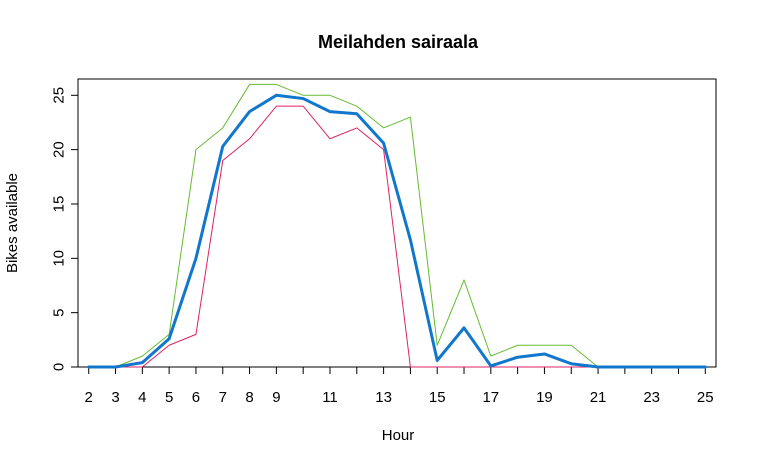 Image resolution: width=757 pixels, height=465 pixels. Describe the element at coordinates (383, 397) in the screenshot. I see `x-tick-label: 13` at that location.